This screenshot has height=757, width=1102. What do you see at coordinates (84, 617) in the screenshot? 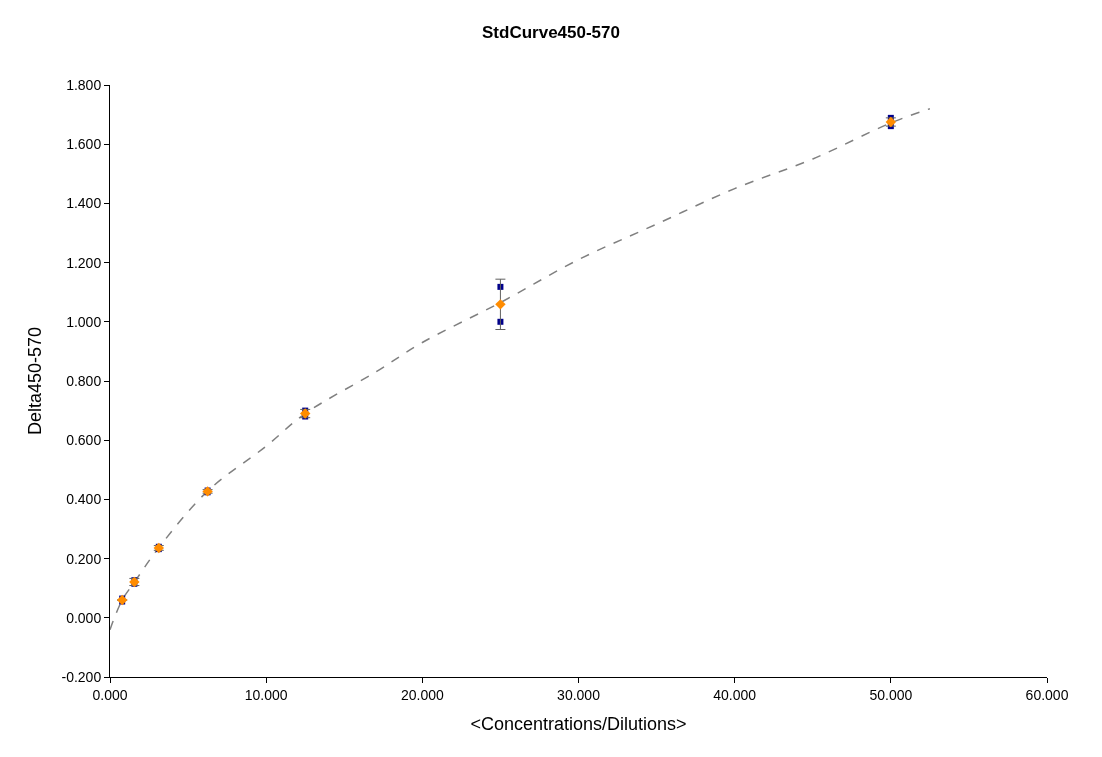
I see `y-tick-label: 0.000` at bounding box center [84, 617].